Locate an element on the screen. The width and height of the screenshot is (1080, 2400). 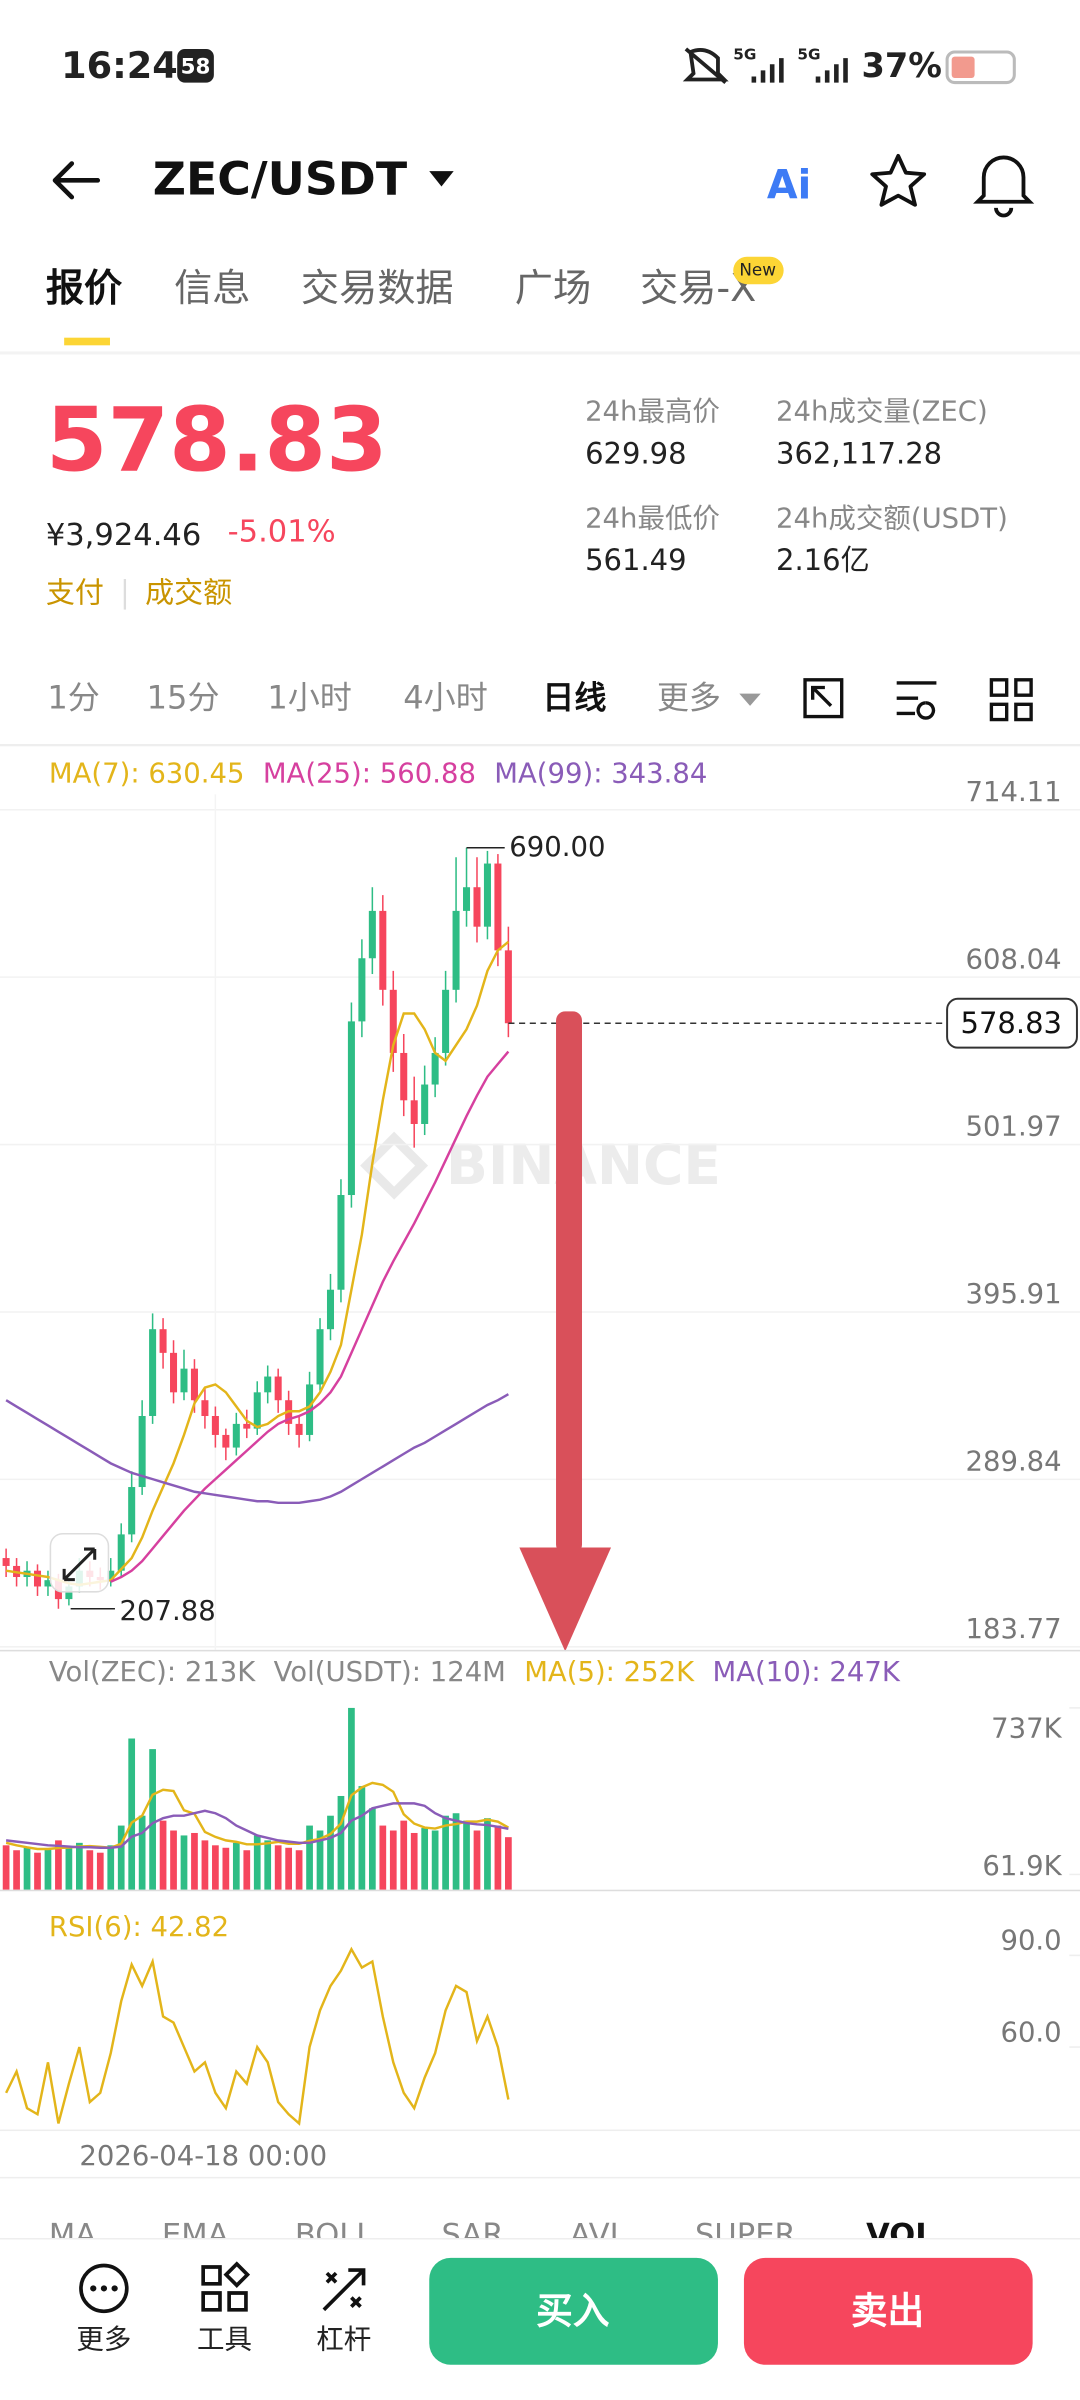
y-tick-label: 608.04 is located at coordinates (1013, 959).